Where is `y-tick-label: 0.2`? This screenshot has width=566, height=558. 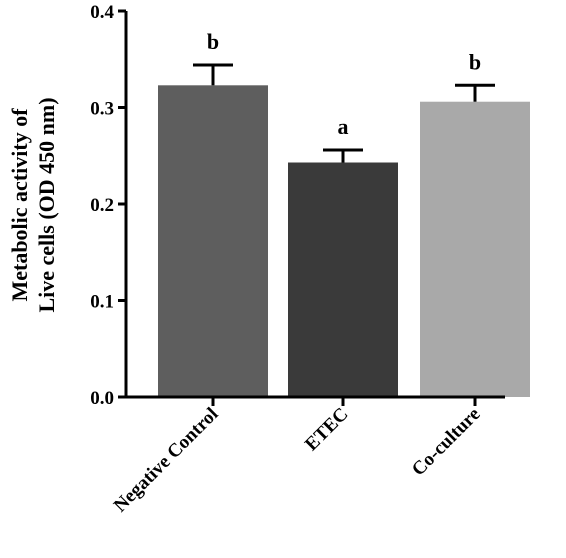
y-tick-label: 0.2 is located at coordinates (102, 205).